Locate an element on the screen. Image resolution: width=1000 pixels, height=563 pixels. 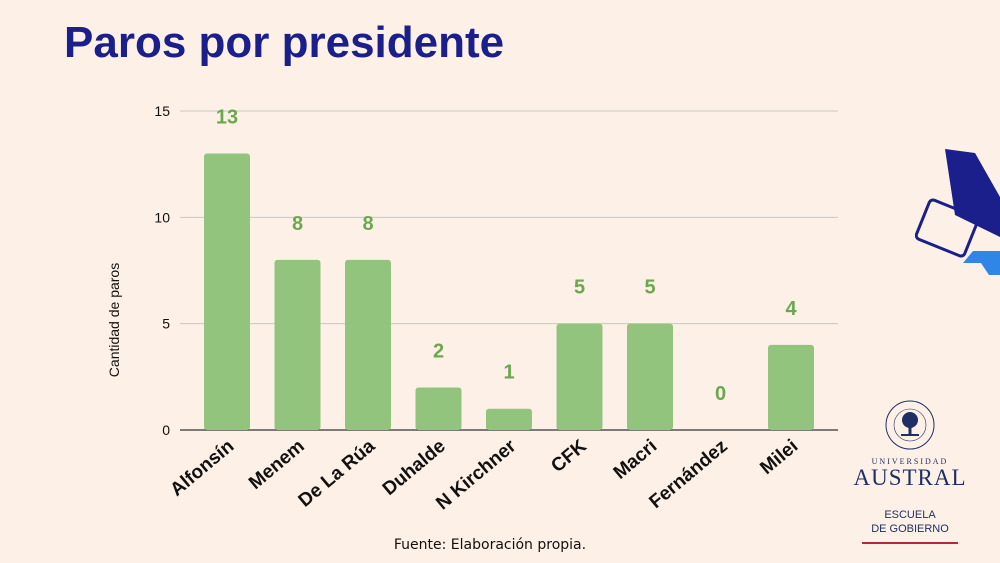
ballot-box-illustration is located at coordinates (957, 212).